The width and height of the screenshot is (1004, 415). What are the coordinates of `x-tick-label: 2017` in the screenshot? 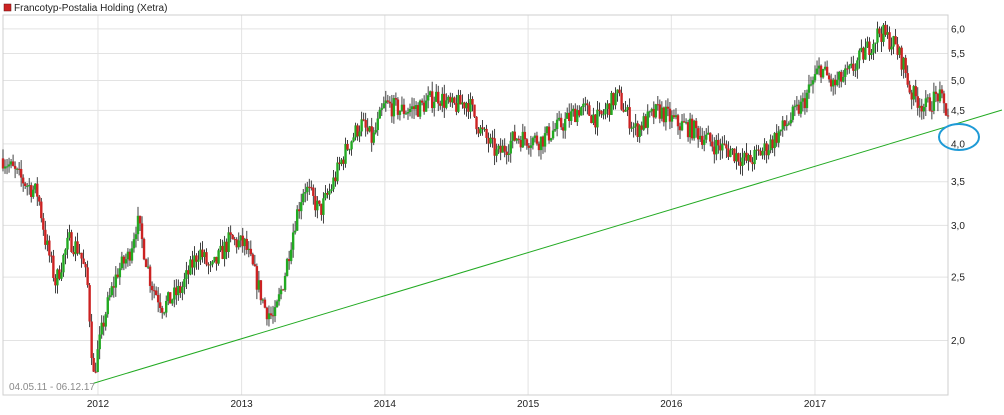 It's located at (815, 404).